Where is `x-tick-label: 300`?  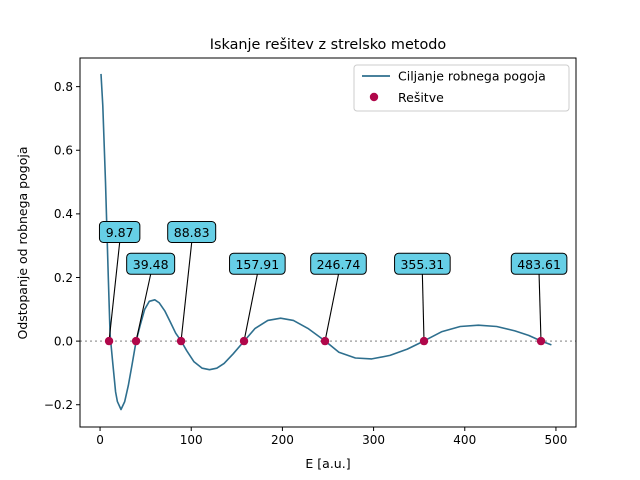
x-tick-label: 300 is located at coordinates (373, 440).